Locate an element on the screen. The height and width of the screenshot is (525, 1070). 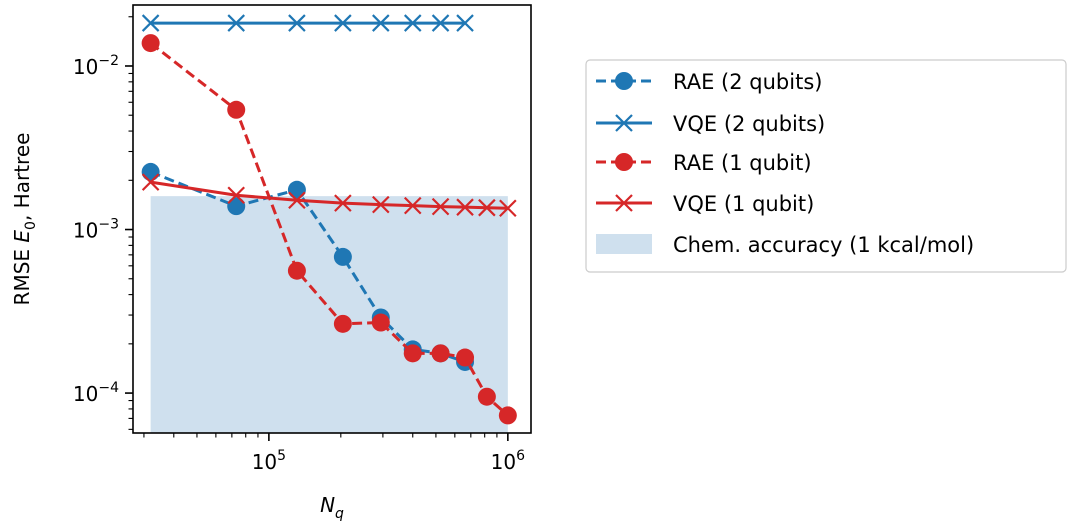
x-tick-label-0: 10⁵ is located at coordinates (269, 461).